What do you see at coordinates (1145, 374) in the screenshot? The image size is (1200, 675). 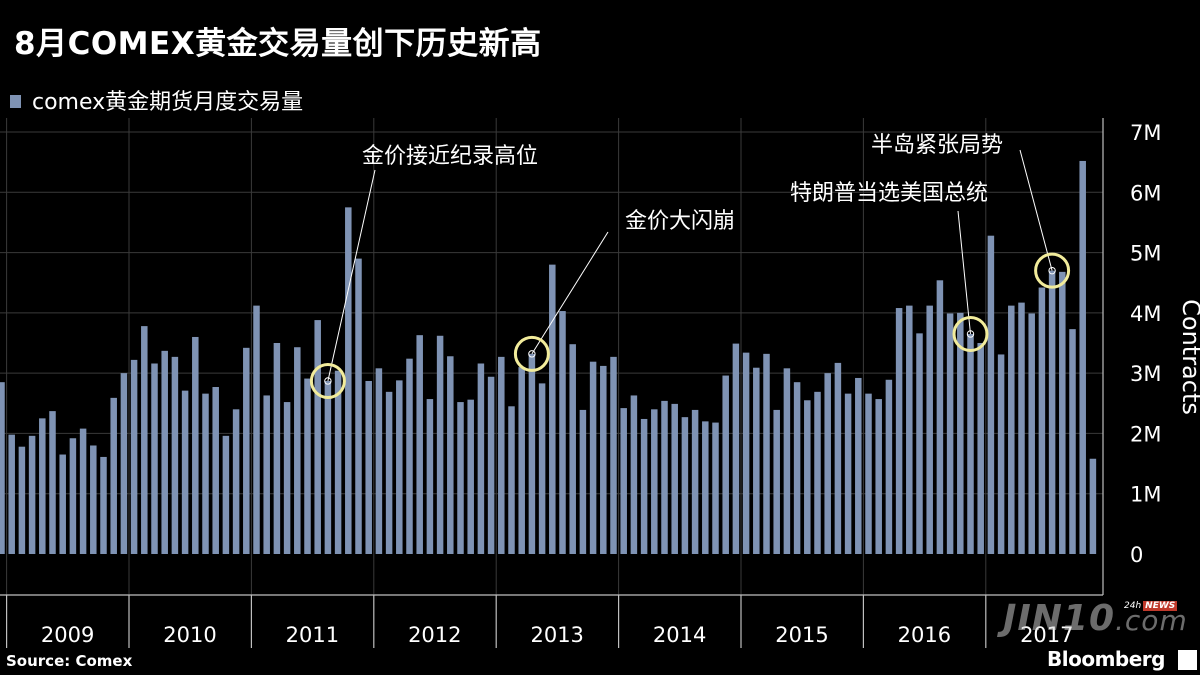 I see `y-tick-label: 3M` at bounding box center [1145, 374].